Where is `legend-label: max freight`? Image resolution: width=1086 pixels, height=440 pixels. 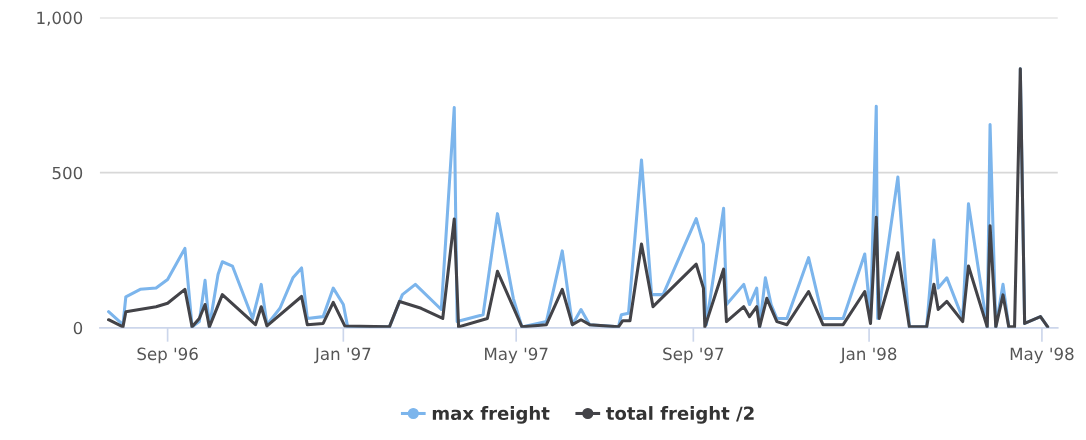
legend-label: max freight is located at coordinates (491, 415).